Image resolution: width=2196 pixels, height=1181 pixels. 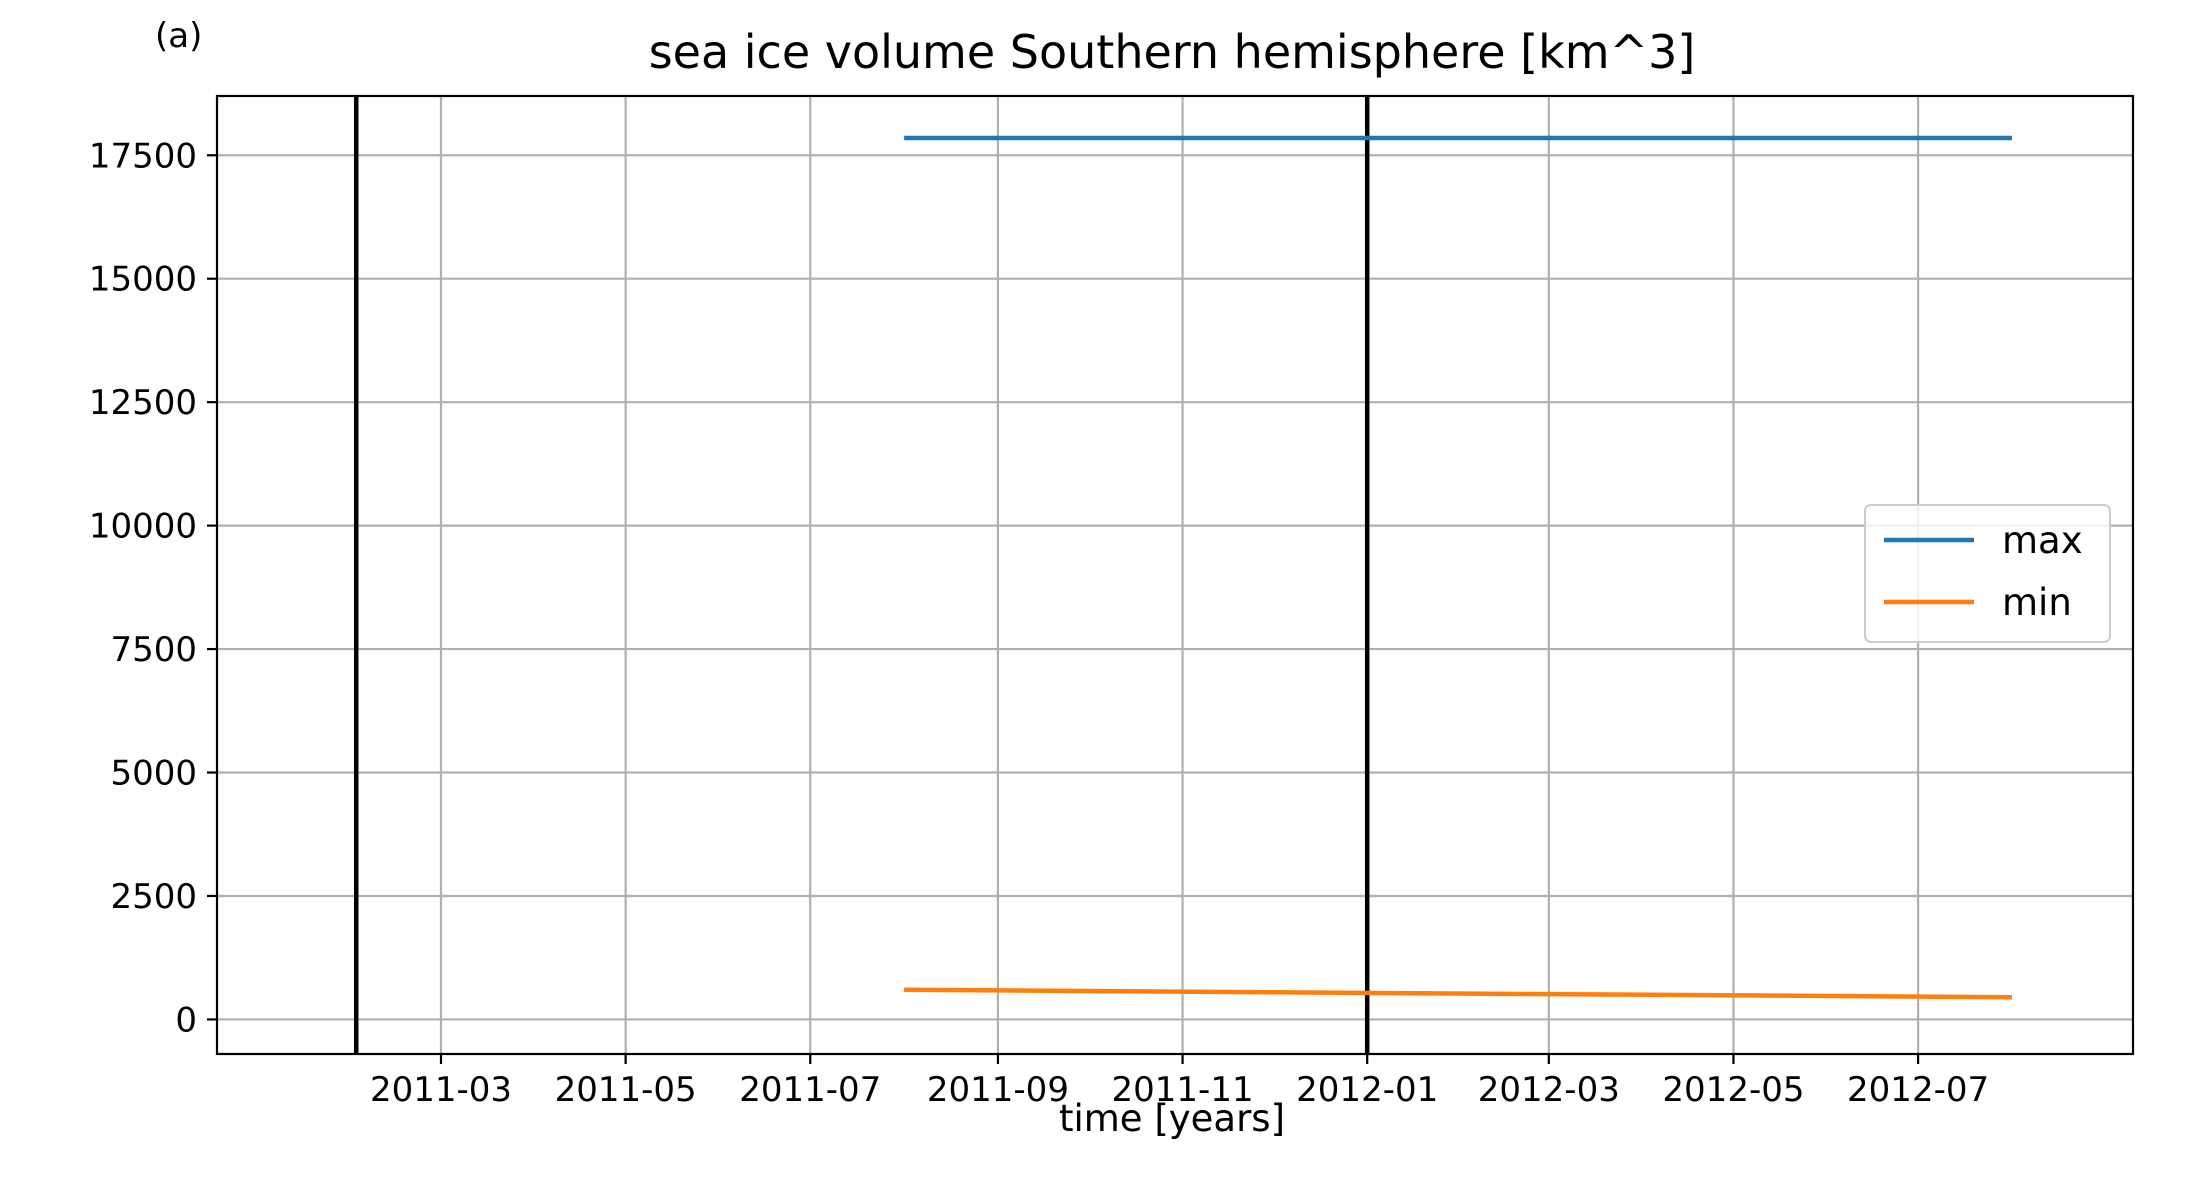 I want to click on y-tick-label: 5000, so click(x=153, y=774).